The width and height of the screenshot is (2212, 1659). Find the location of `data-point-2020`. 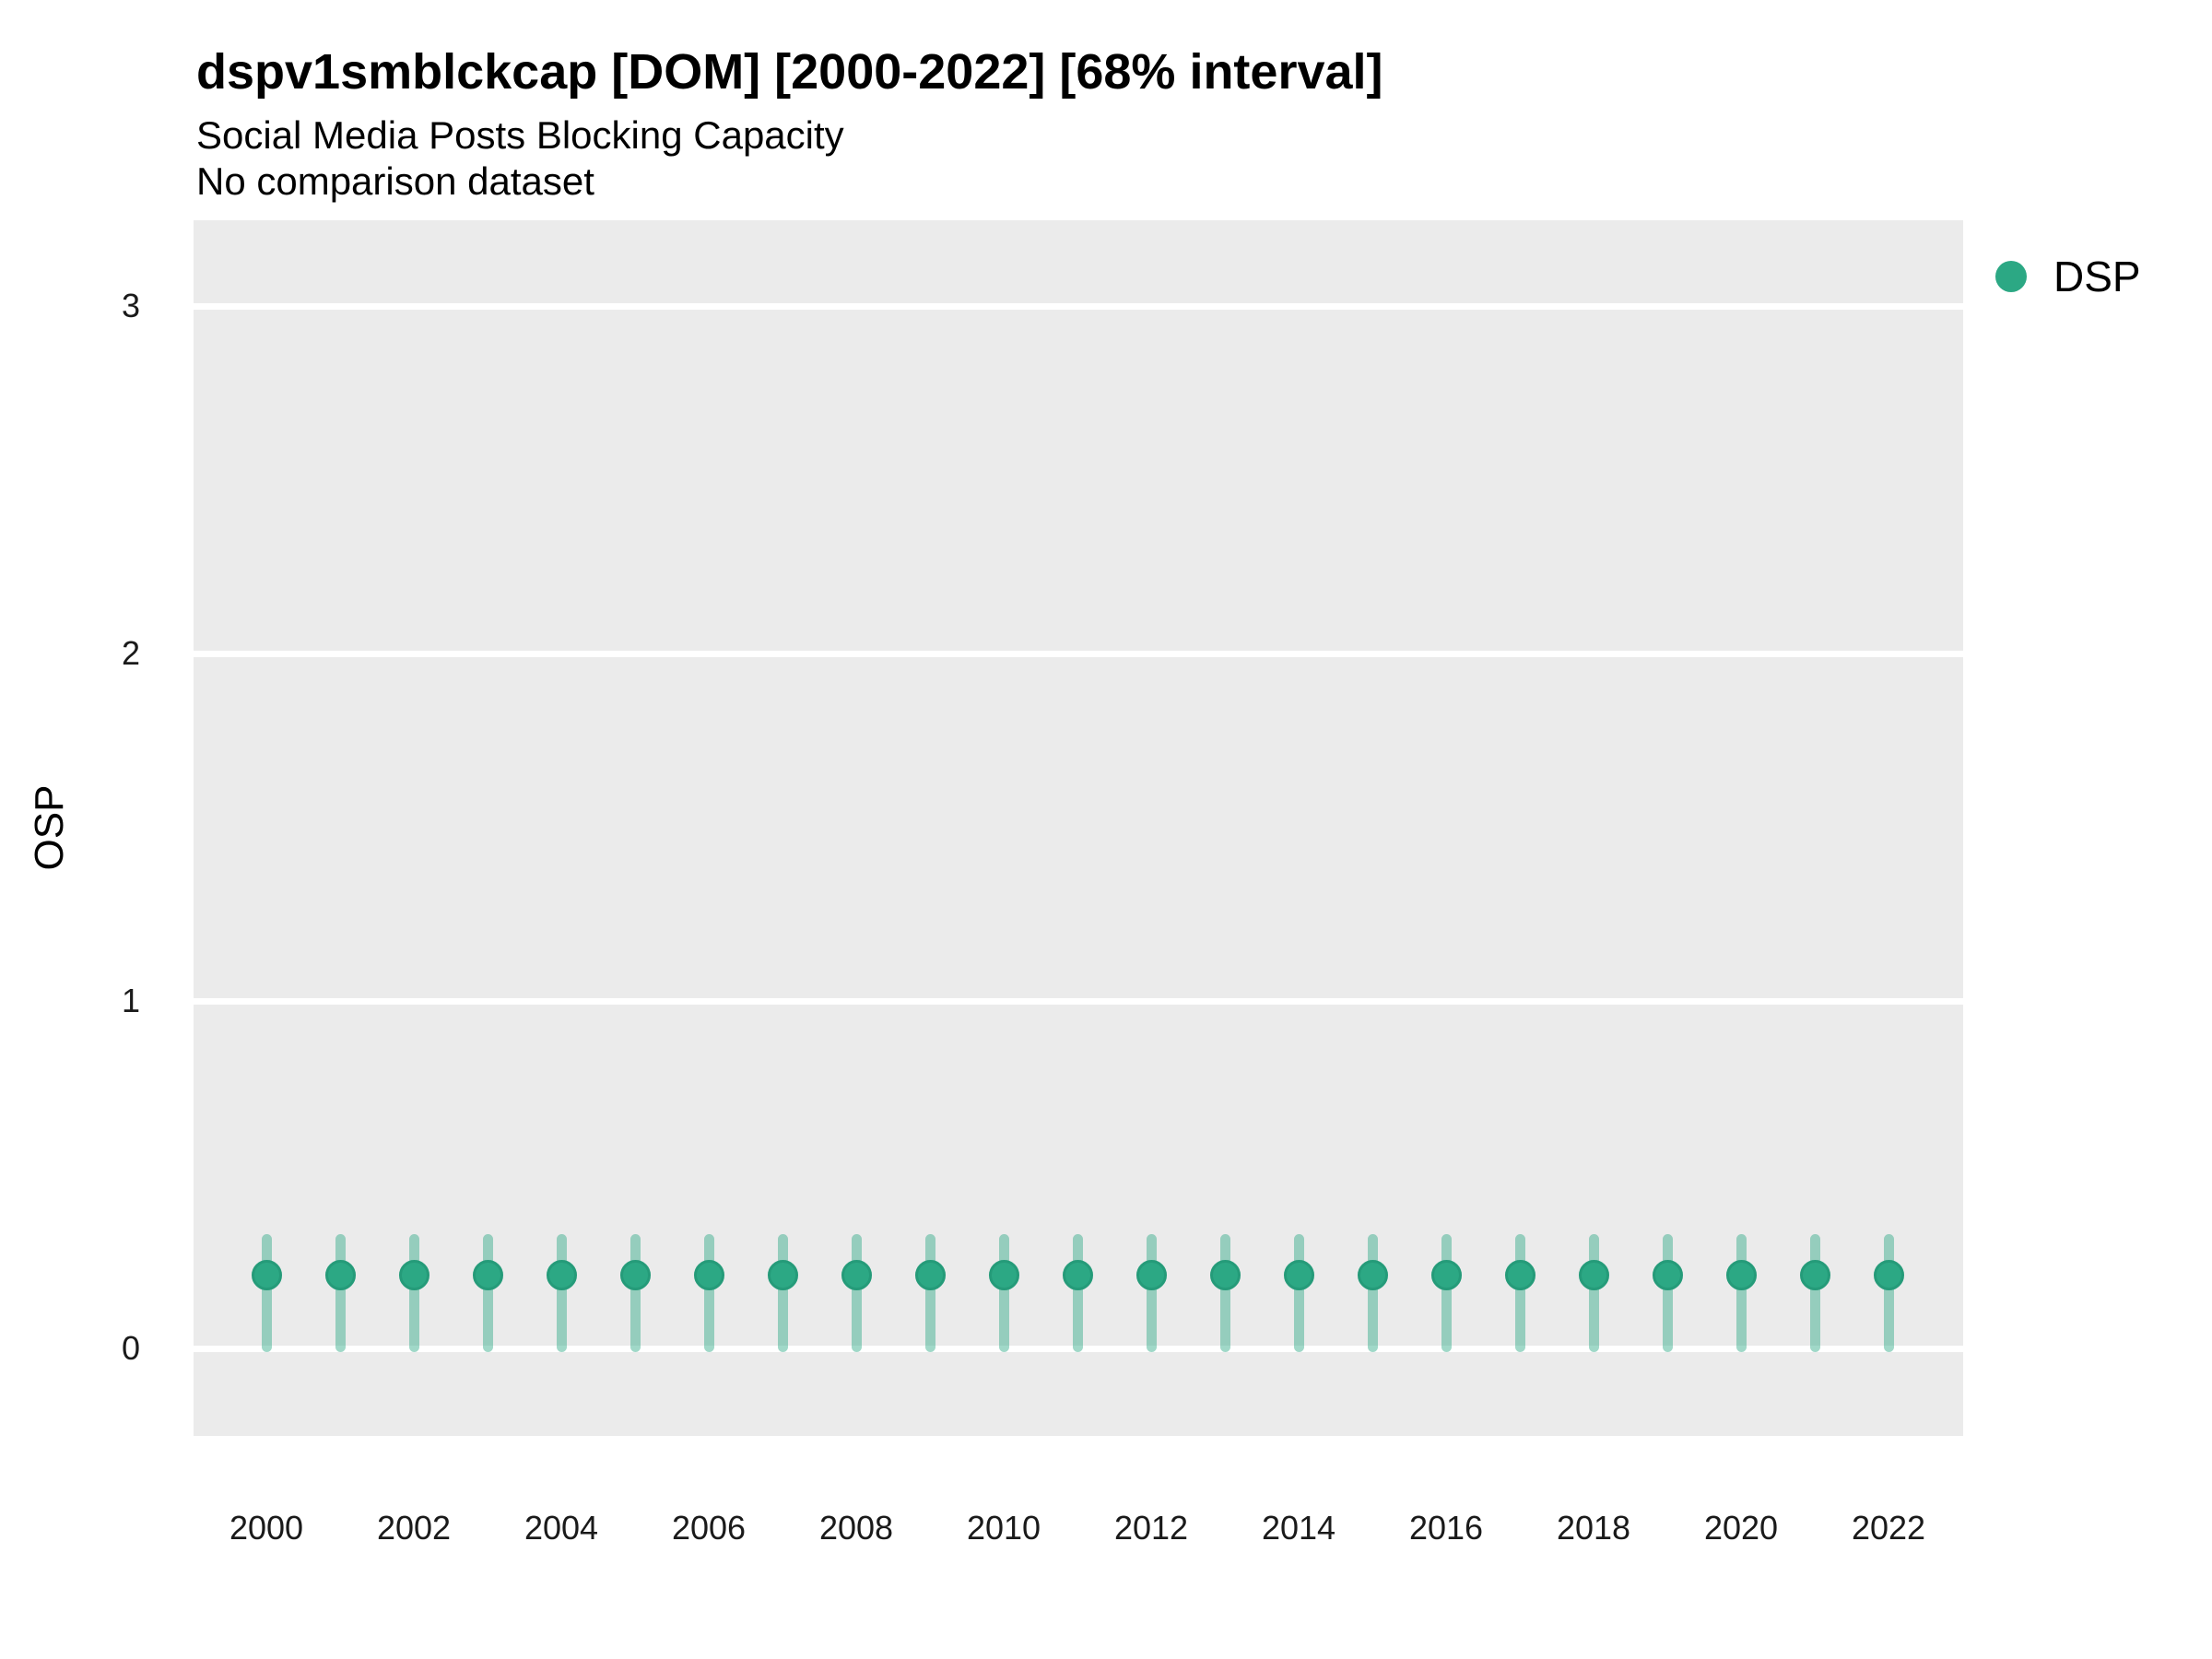

data-point-2020 is located at coordinates (1741, 1275).